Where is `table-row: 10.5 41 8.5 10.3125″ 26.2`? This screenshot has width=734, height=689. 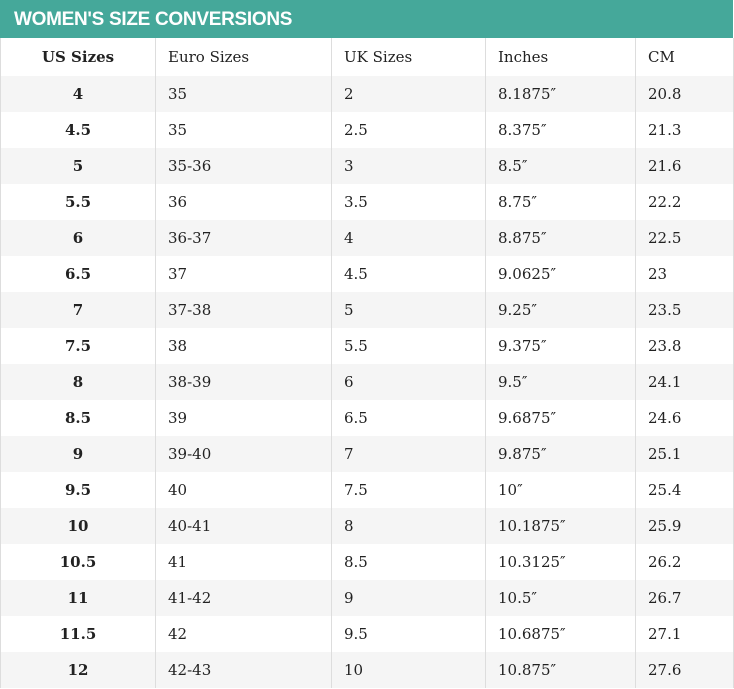 table-row: 10.5 41 8.5 10.3125″ 26.2 is located at coordinates (367, 562).